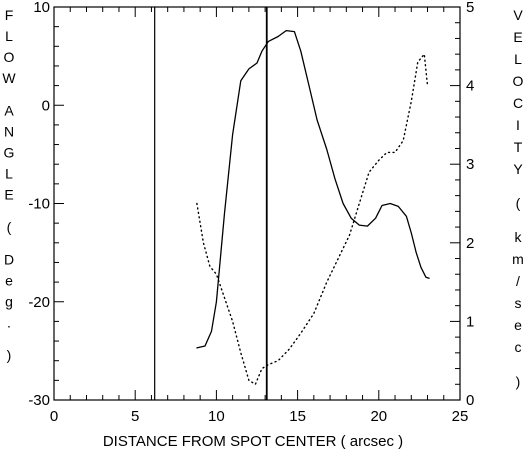  What do you see at coordinates (216, 416) in the screenshot?
I see `x-tick-label: 10` at bounding box center [216, 416].